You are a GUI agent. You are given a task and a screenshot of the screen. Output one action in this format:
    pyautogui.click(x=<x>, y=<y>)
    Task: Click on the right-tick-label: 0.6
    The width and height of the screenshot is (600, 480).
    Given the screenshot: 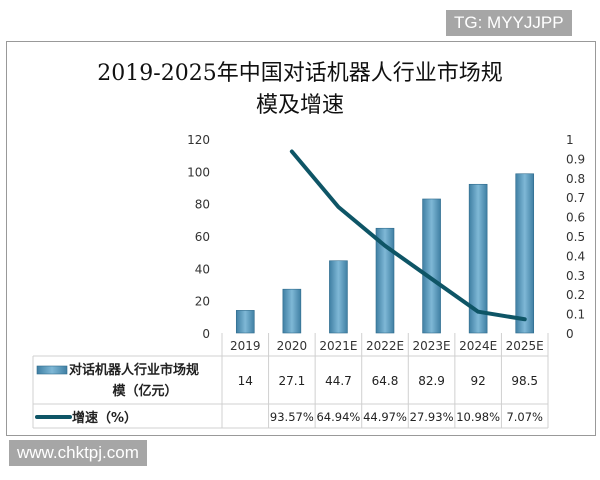 What is the action you would take?
    pyautogui.click(x=575, y=218)
    